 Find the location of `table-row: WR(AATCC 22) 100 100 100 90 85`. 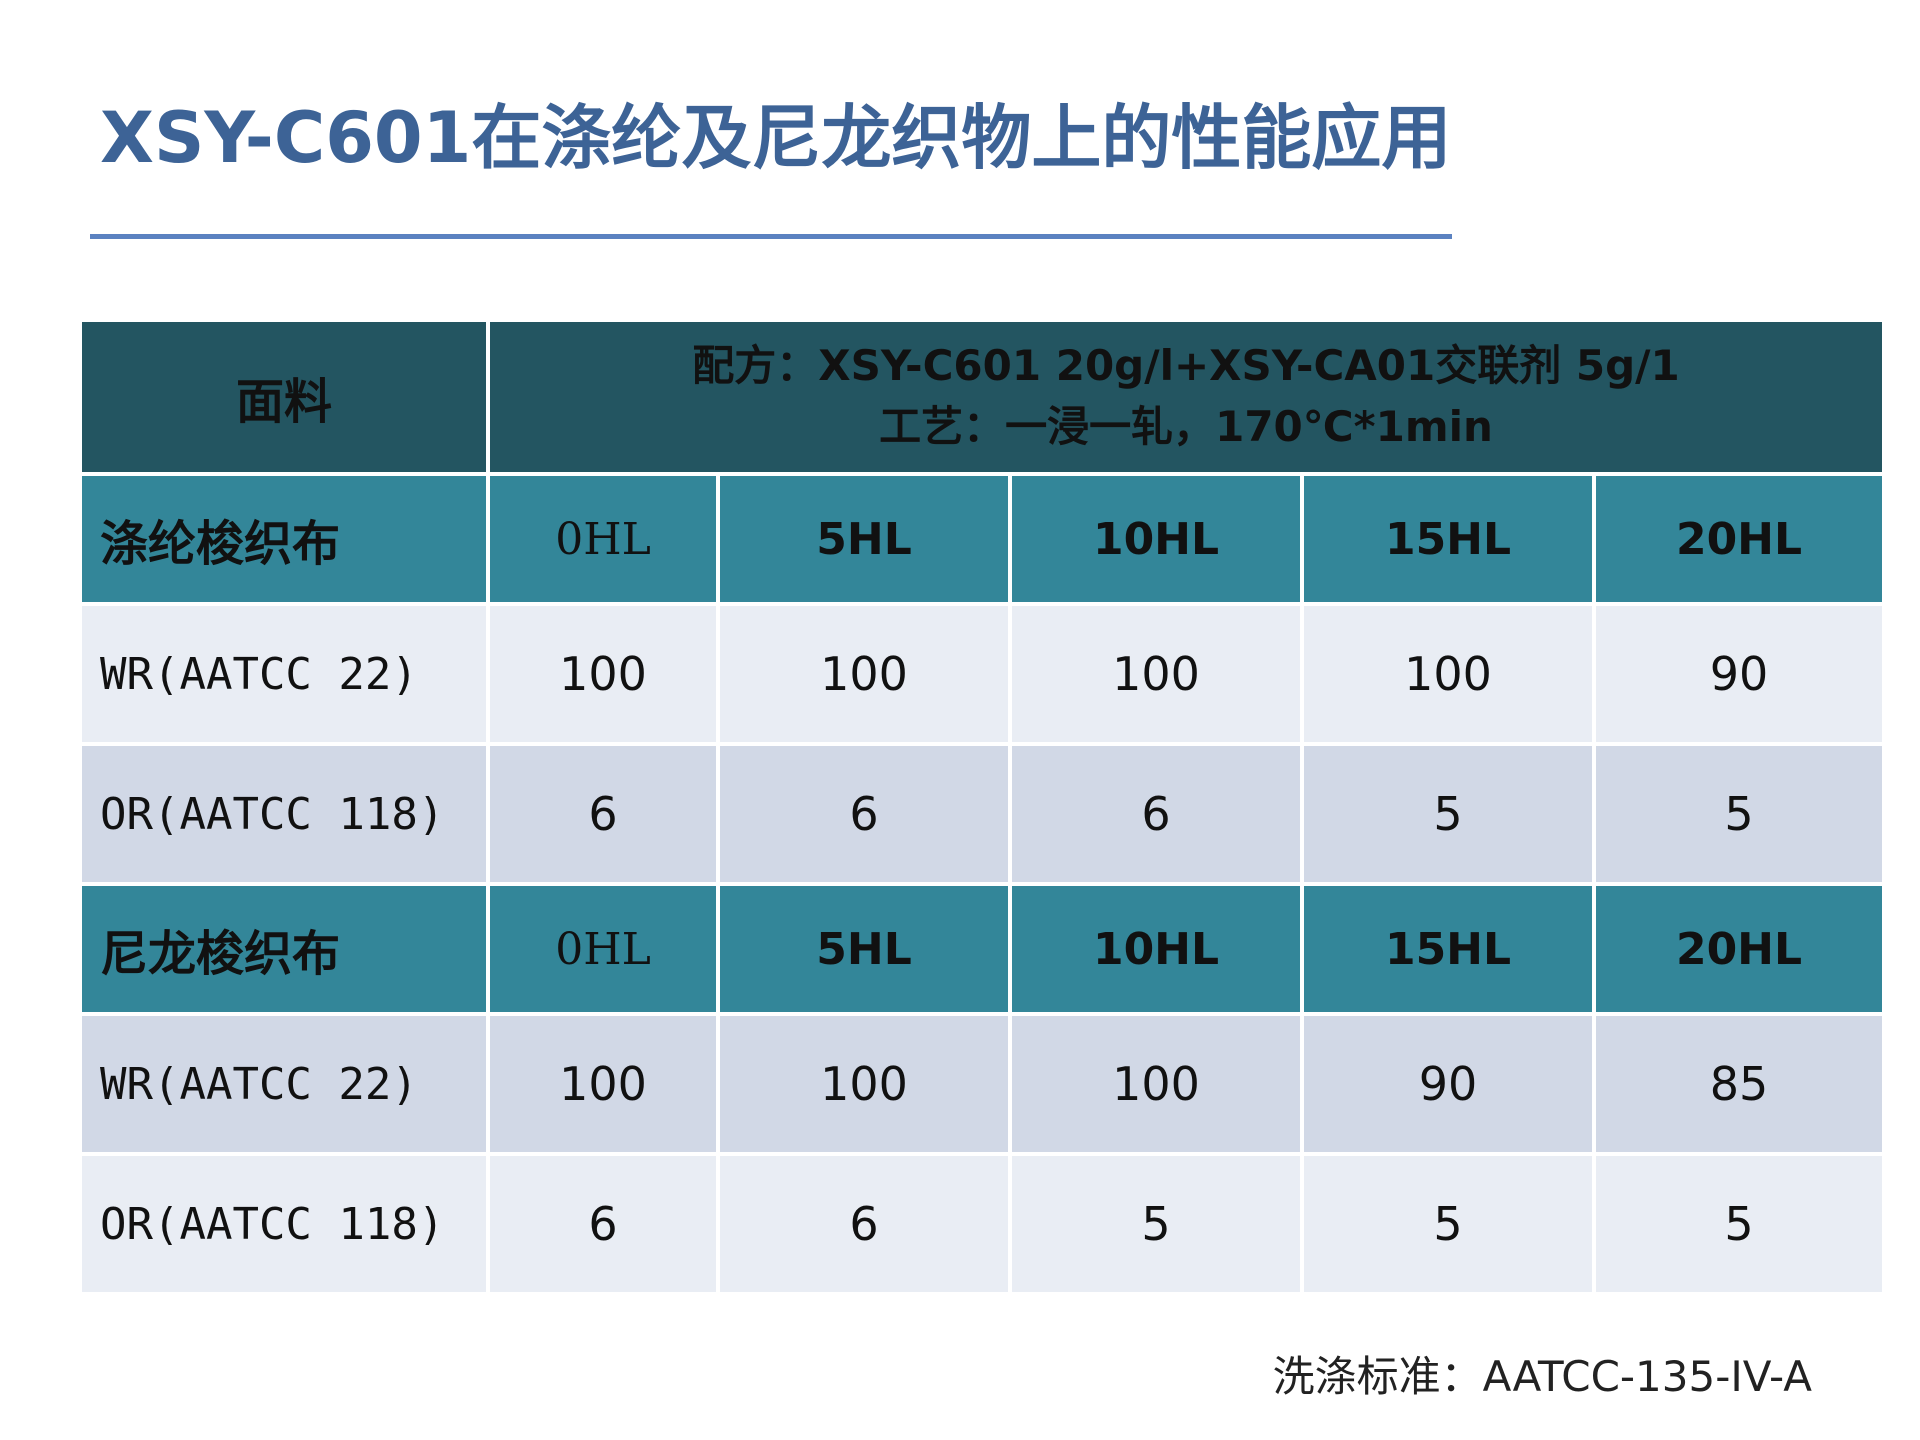

table-row: WR(AATCC 22) 100 100 100 90 85 is located at coordinates (982, 1084).